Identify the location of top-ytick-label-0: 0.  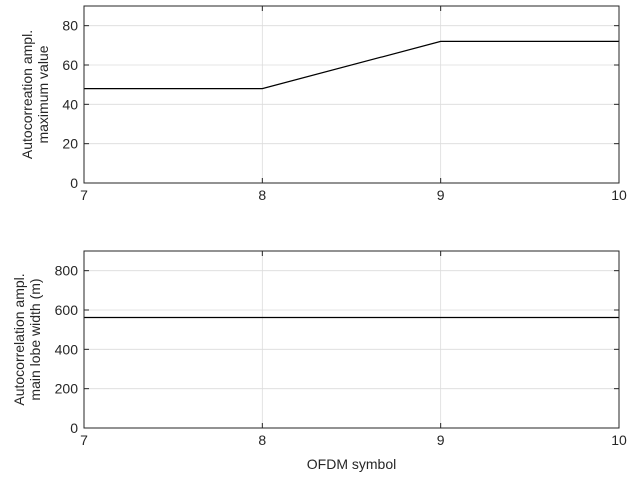
(74, 183).